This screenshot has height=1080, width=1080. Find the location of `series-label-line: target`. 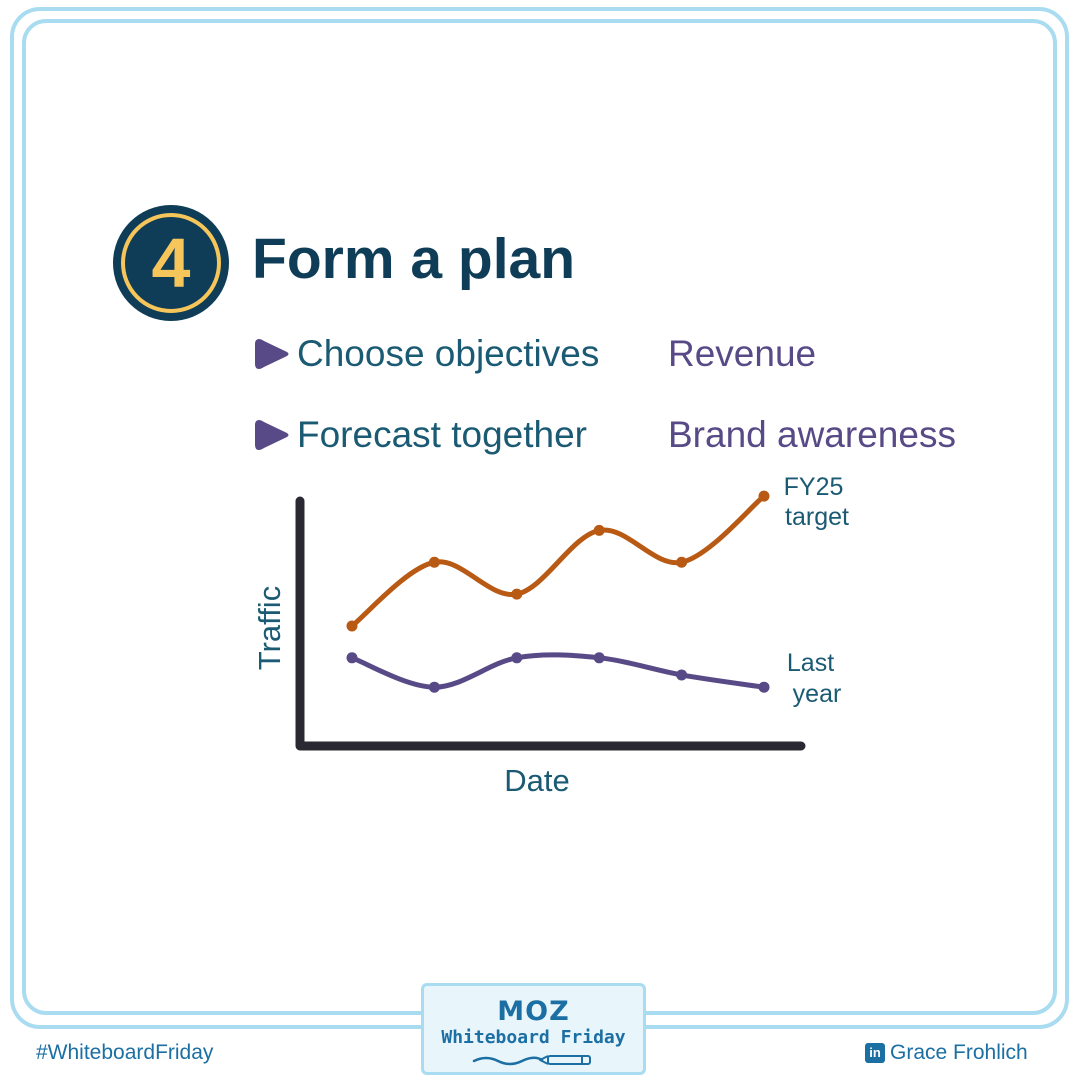

series-label-line: target is located at coordinates (817, 517).